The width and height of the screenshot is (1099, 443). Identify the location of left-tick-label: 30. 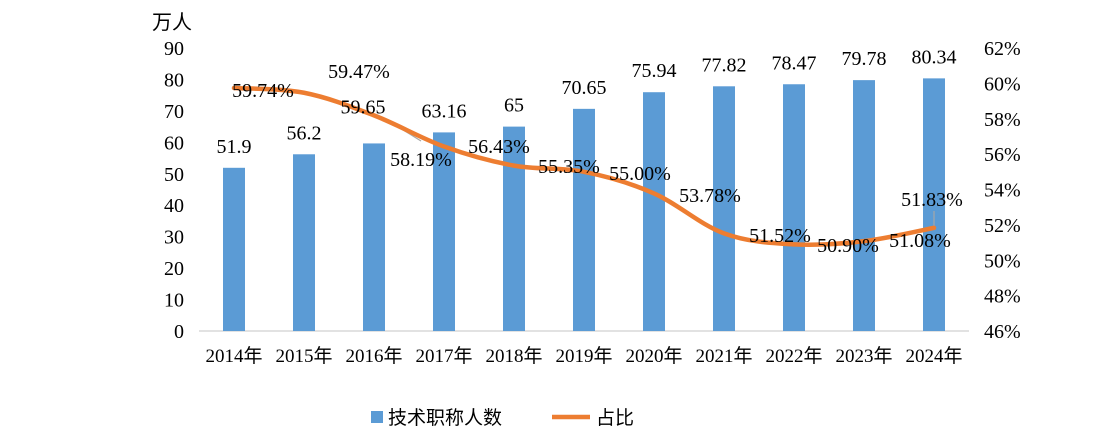
(174, 238).